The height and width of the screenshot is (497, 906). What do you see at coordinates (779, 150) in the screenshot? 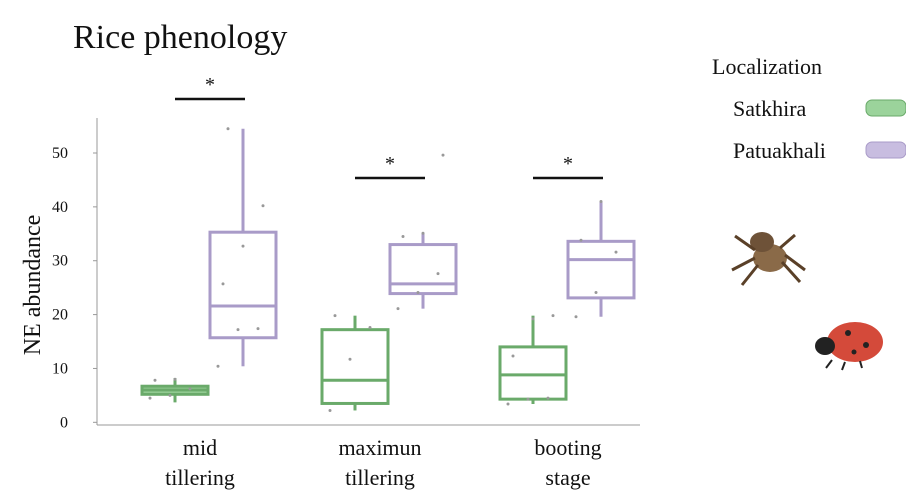
I see `legend-label: Patuakhali` at bounding box center [779, 150].